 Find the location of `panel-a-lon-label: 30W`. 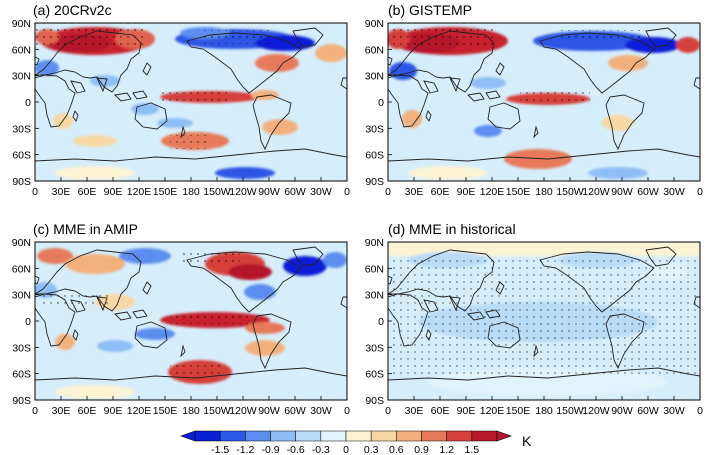

panel-a-lon-label: 30W is located at coordinates (321, 192).